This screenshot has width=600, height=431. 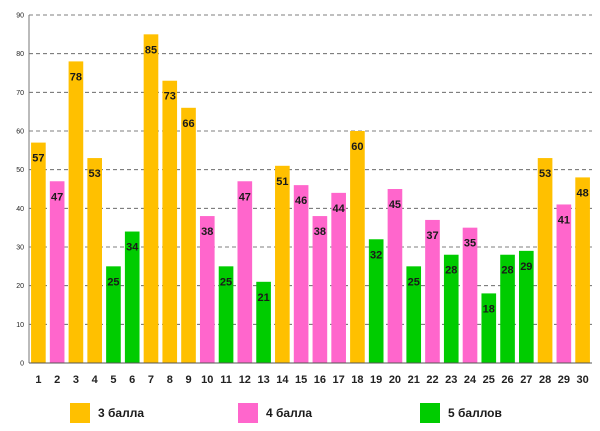 I want to click on legend-item-4-balla: 4 балла, so click(x=275, y=413).